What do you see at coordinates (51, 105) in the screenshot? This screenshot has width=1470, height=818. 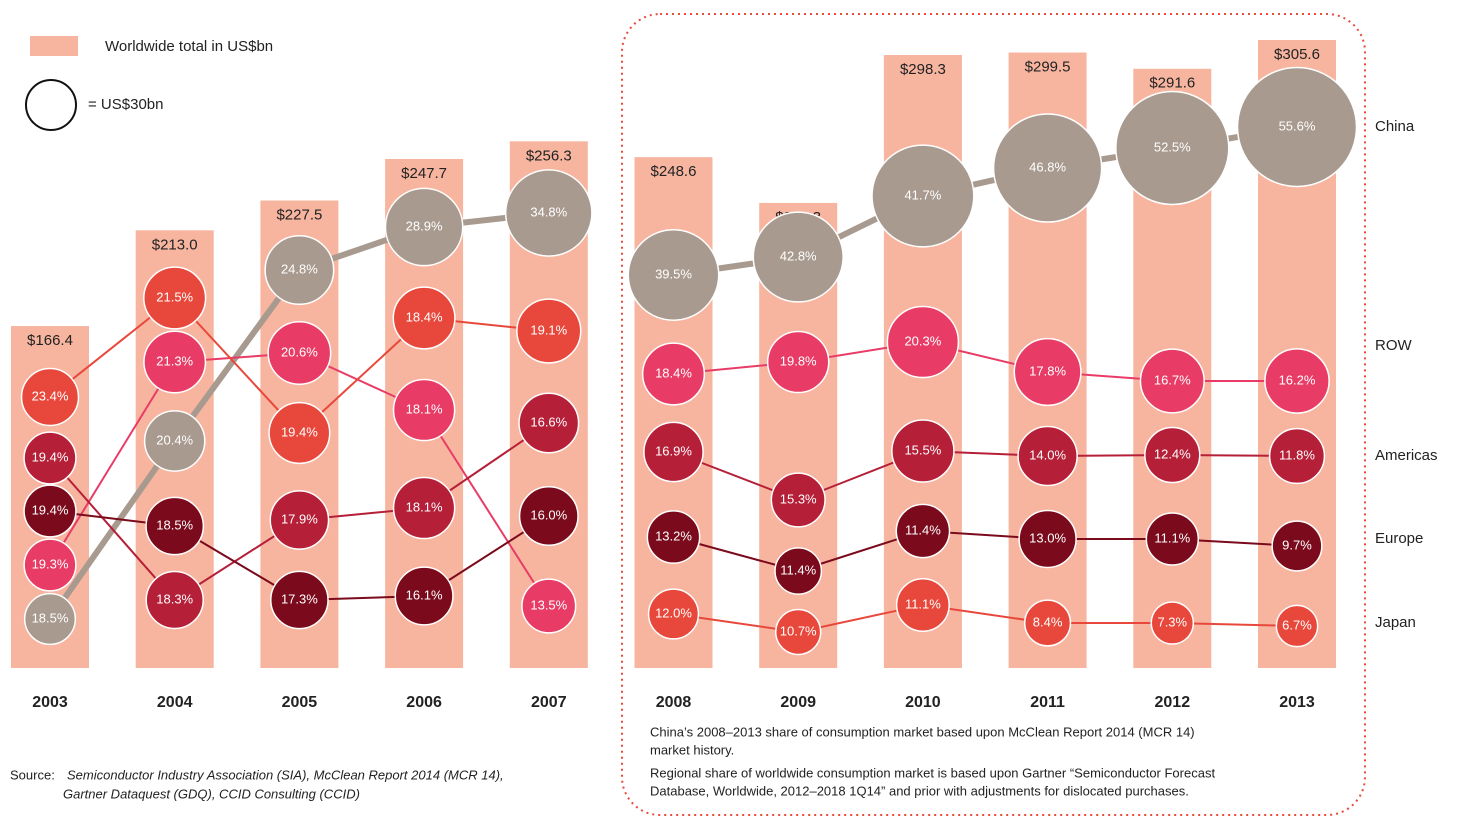 I see `legend-circle` at bounding box center [51, 105].